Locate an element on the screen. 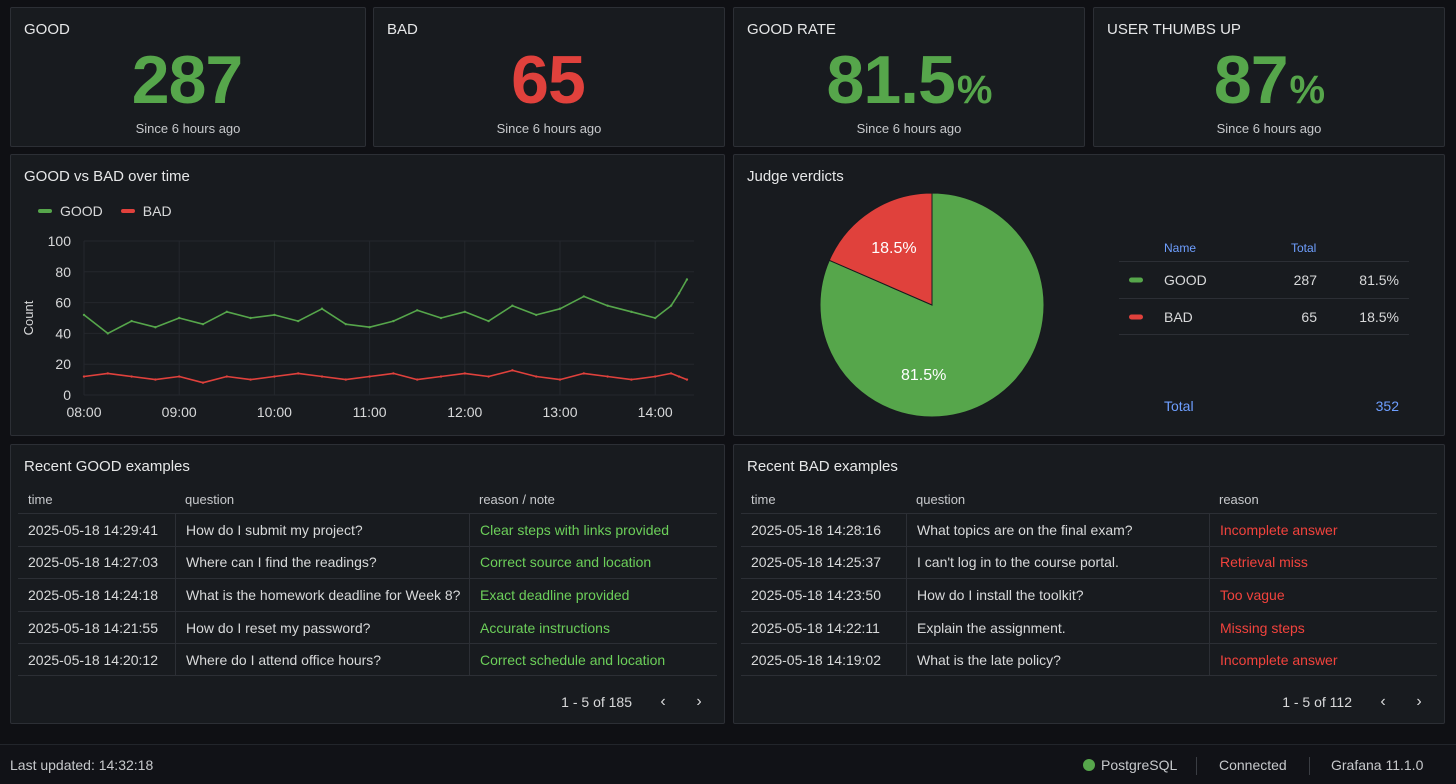 The height and width of the screenshot is (784, 1456). cell-reason: Clear steps with links provided is located at coordinates (593, 530).